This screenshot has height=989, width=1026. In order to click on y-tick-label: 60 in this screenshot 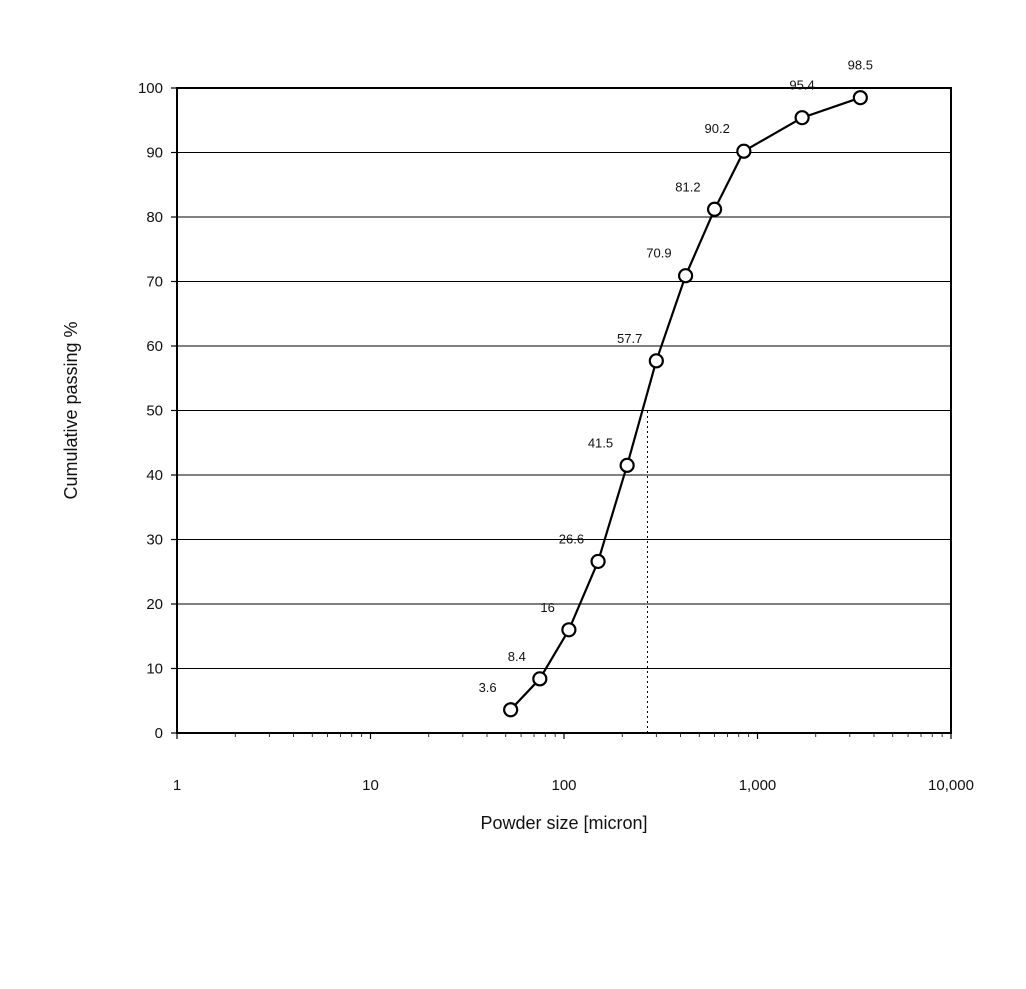, I will do `click(154, 346)`.